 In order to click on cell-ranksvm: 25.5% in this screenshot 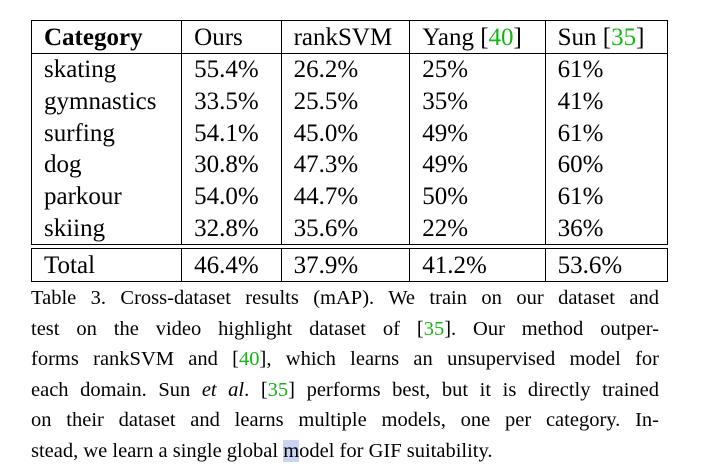, I will do `click(345, 101)`.